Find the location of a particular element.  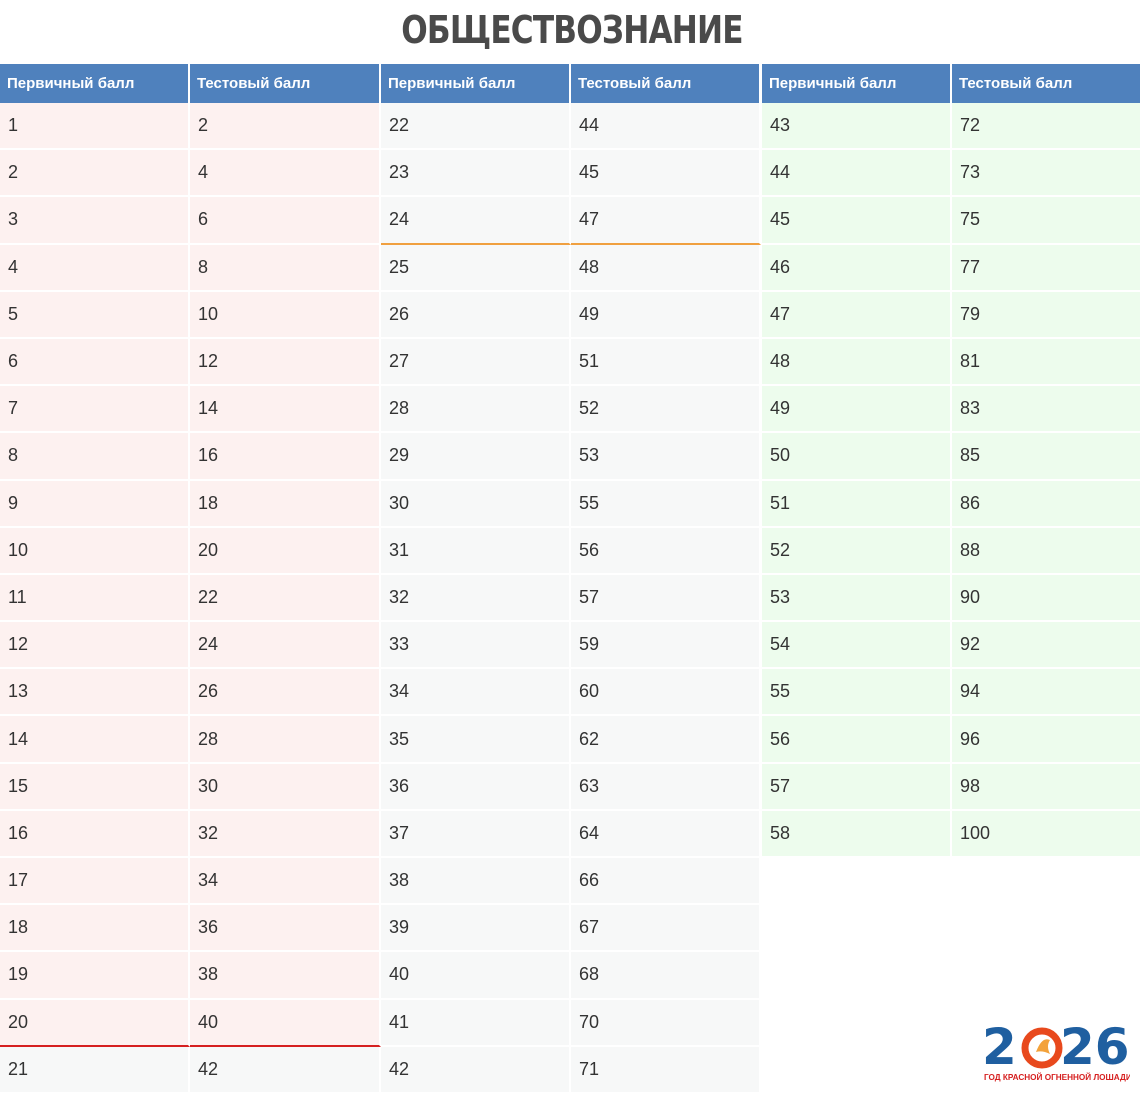

table-row: 20 40 is located at coordinates (190, 1023).